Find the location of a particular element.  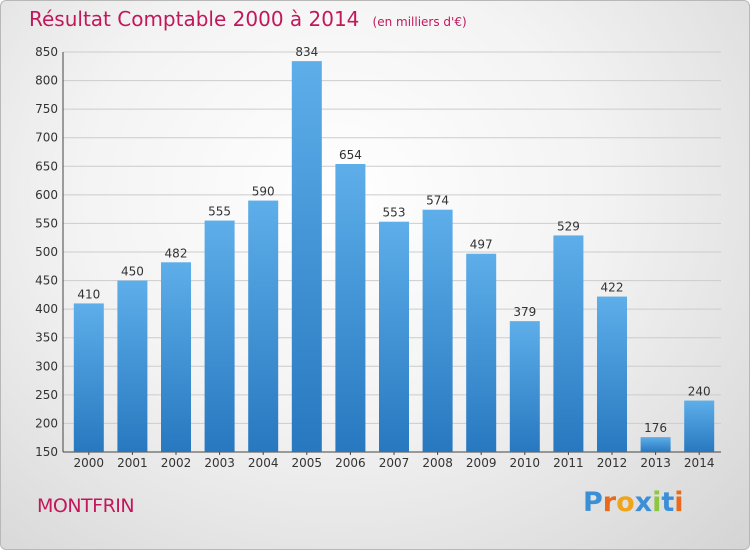

bar-value-label: 176 is located at coordinates (655, 428).